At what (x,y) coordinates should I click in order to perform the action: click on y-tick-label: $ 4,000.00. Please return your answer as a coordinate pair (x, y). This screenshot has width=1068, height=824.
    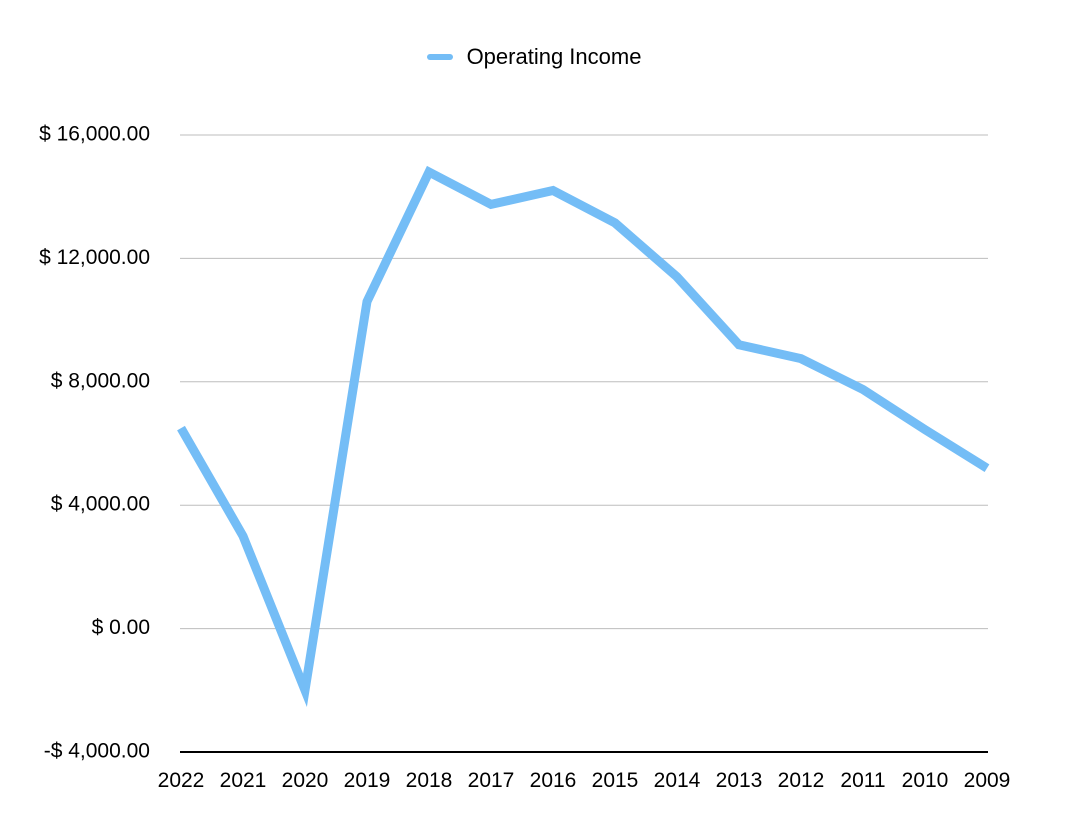
    Looking at the image, I should click on (100, 504).